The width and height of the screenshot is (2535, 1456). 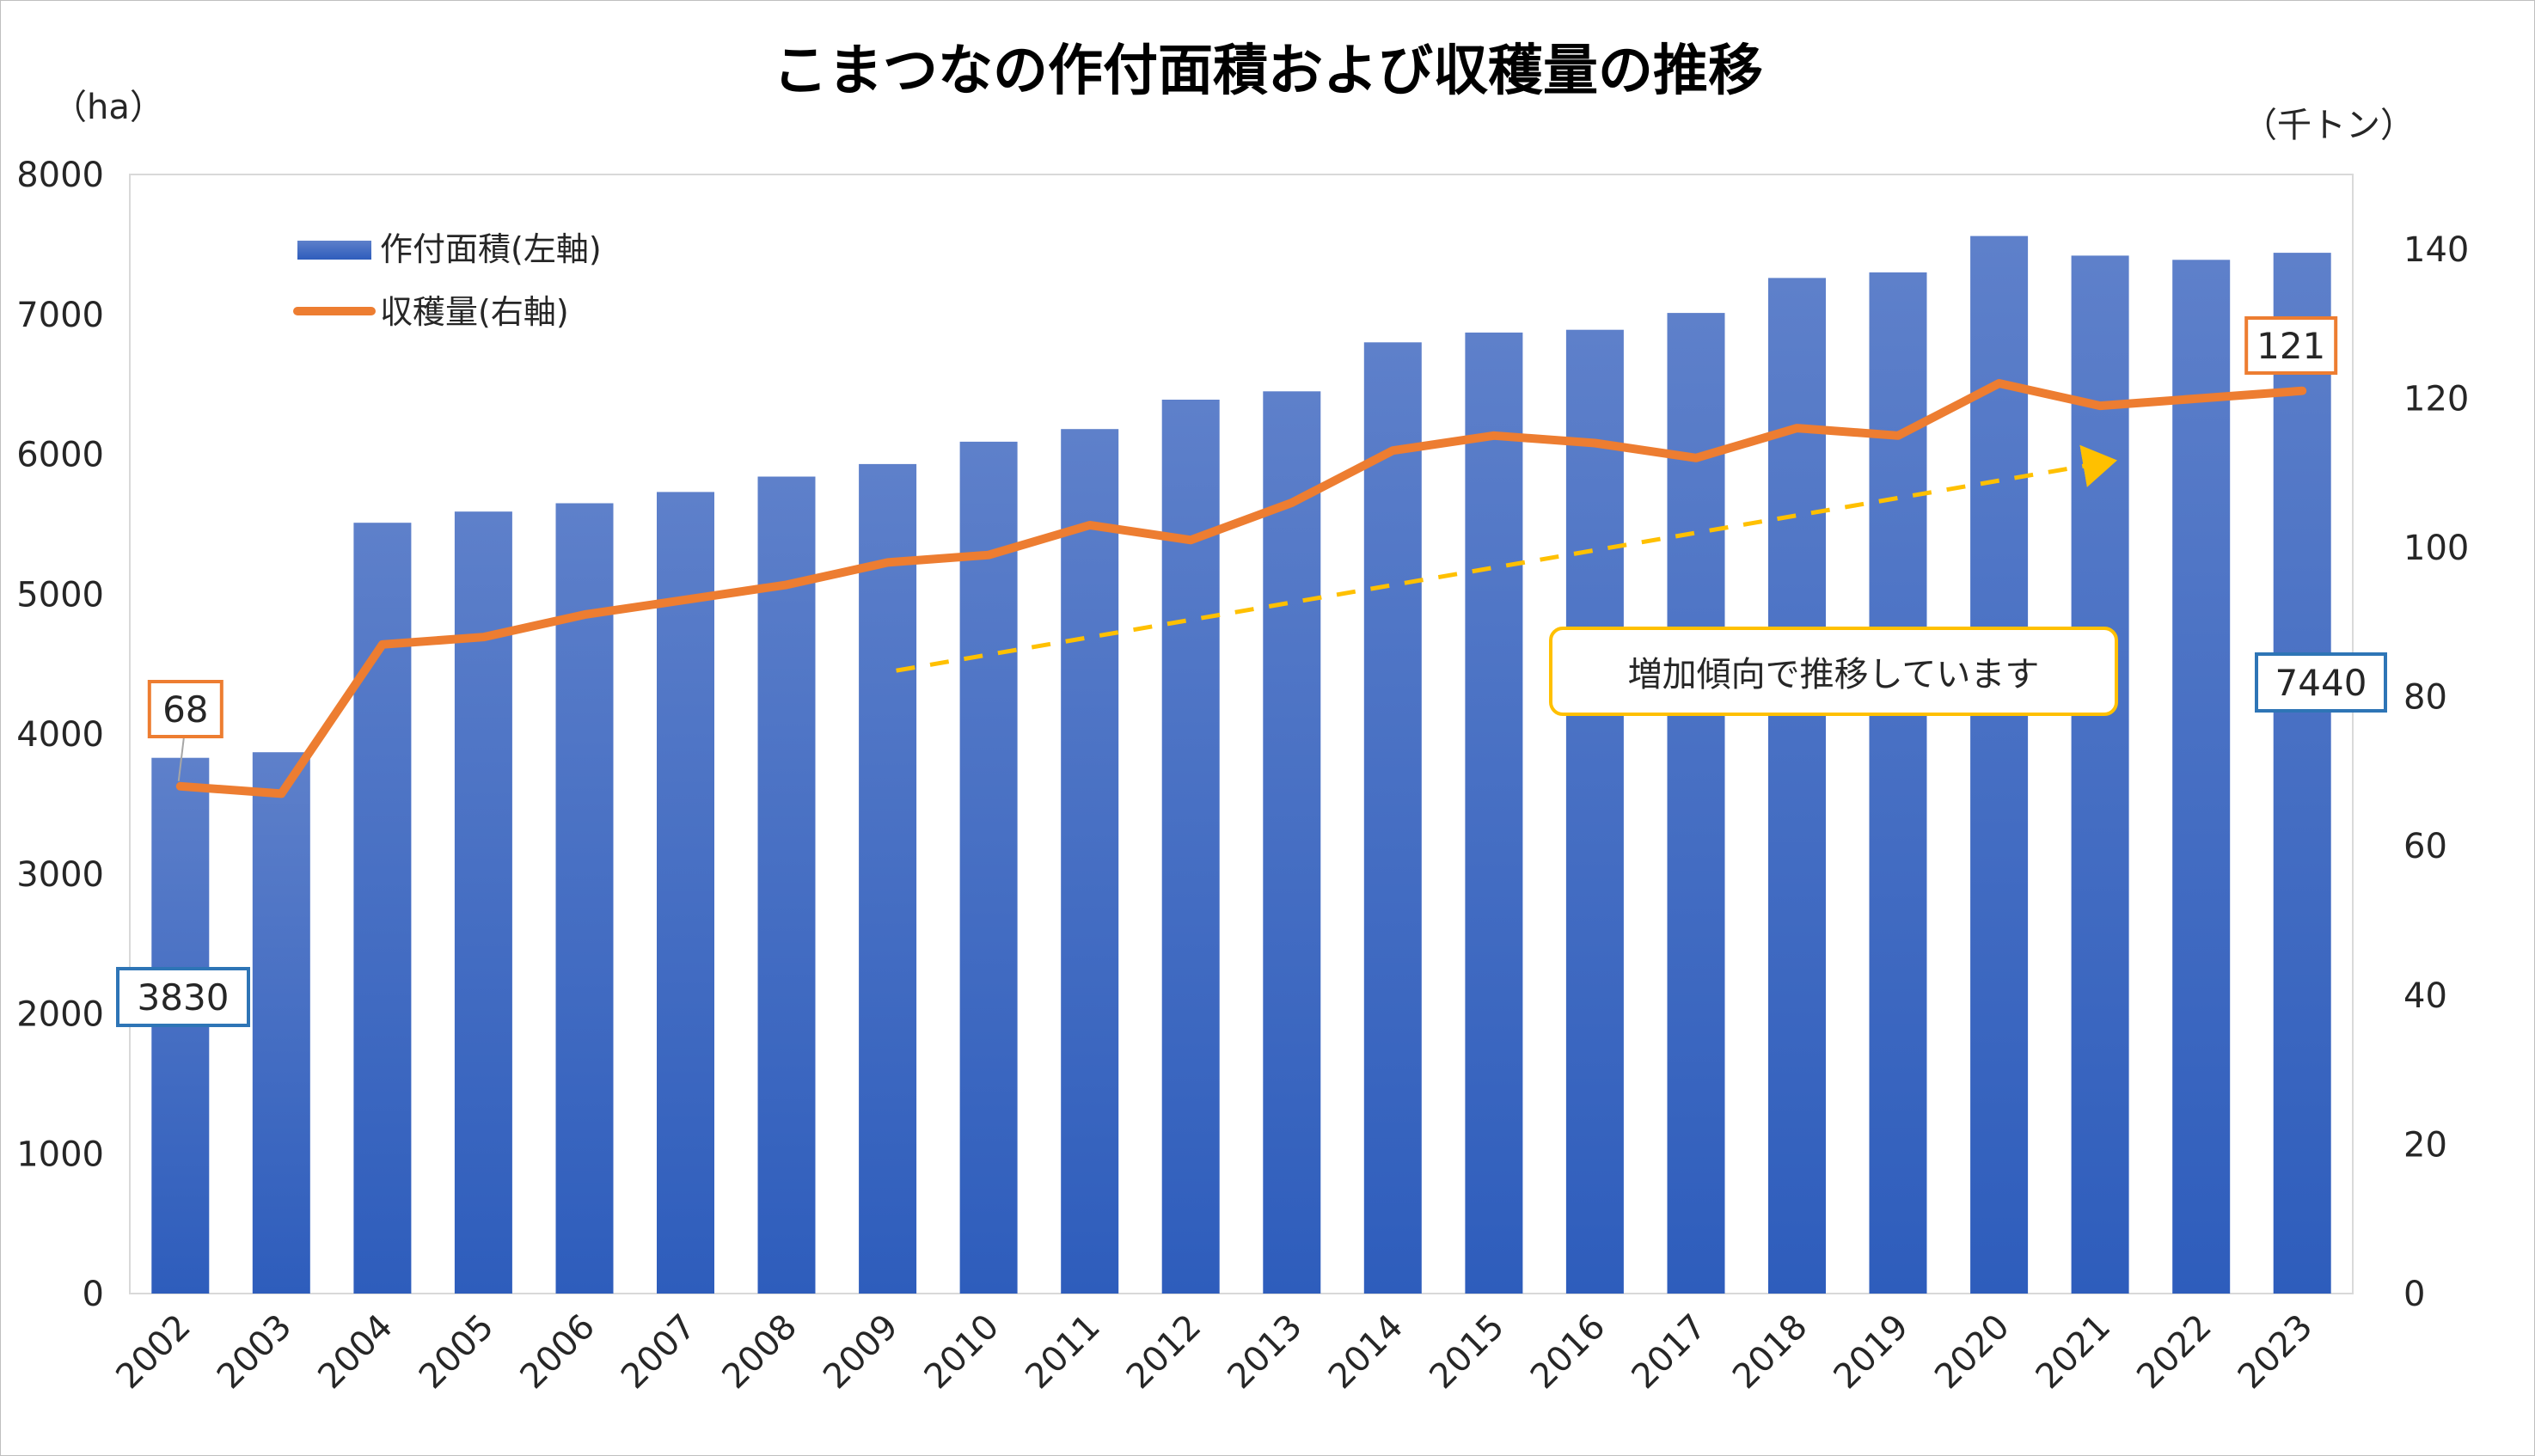 I want to click on x-tick-2009: 2009, so click(x=861, y=1353).